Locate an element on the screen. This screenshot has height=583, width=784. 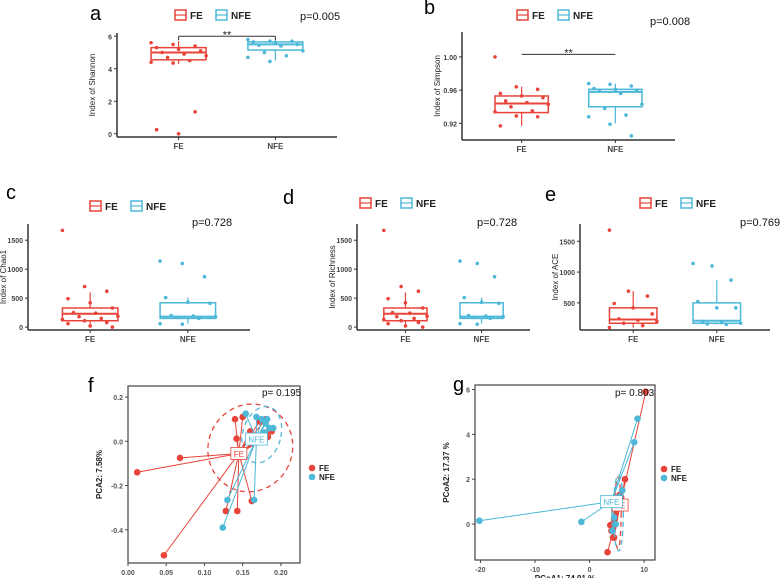
confidence-ellipse is located at coordinates (618, 513).